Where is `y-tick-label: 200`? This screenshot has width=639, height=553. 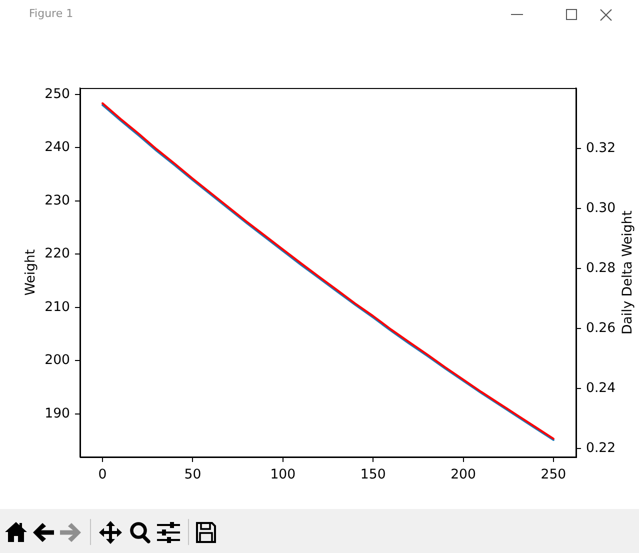
y-tick-label: 200 is located at coordinates (57, 360).